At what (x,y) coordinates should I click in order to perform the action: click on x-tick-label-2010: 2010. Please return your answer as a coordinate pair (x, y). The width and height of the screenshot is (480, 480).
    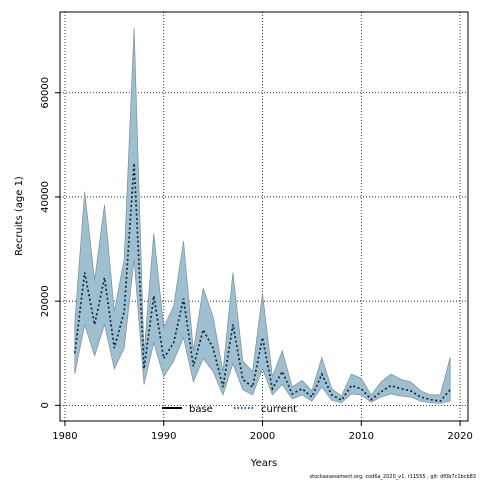
    Looking at the image, I should click on (361, 436).